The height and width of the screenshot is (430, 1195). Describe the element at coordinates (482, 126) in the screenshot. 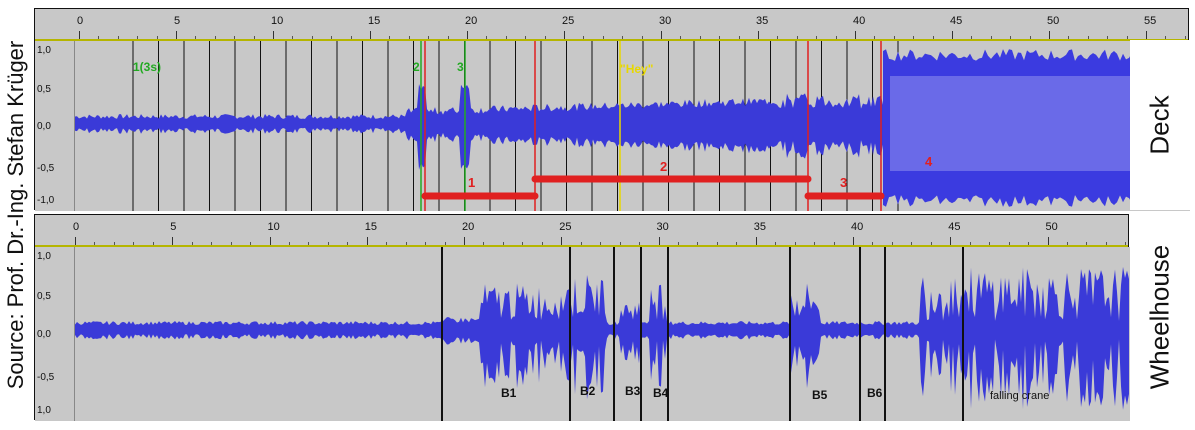

I see `deck-quiet-waveform` at that location.